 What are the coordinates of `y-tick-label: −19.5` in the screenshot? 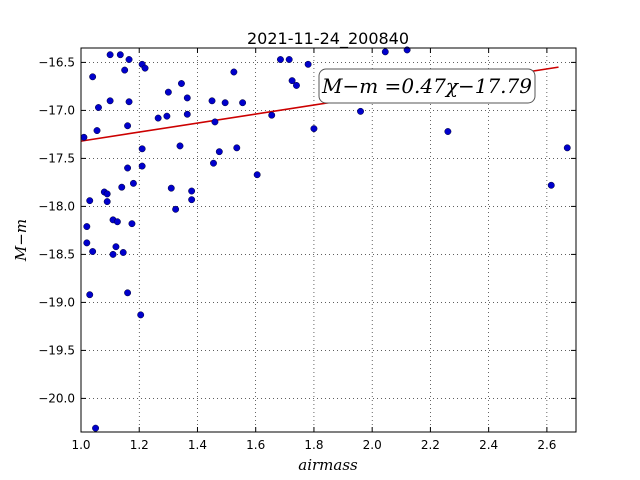 It's located at (56, 350).